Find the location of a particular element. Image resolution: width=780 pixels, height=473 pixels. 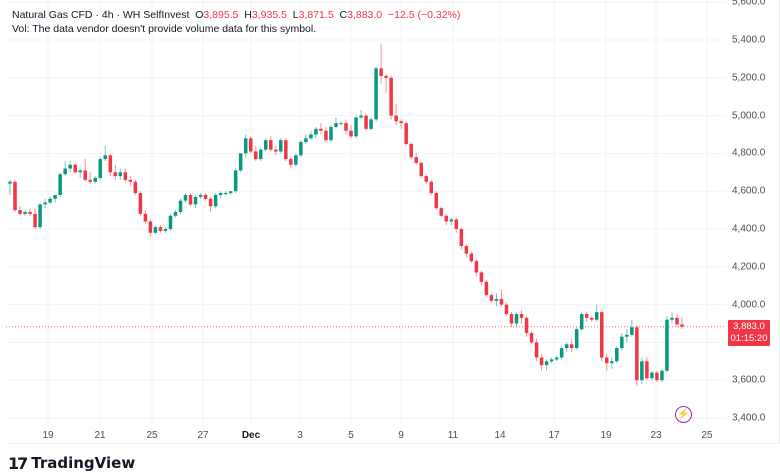

time-tick-label: 27 is located at coordinates (203, 435).